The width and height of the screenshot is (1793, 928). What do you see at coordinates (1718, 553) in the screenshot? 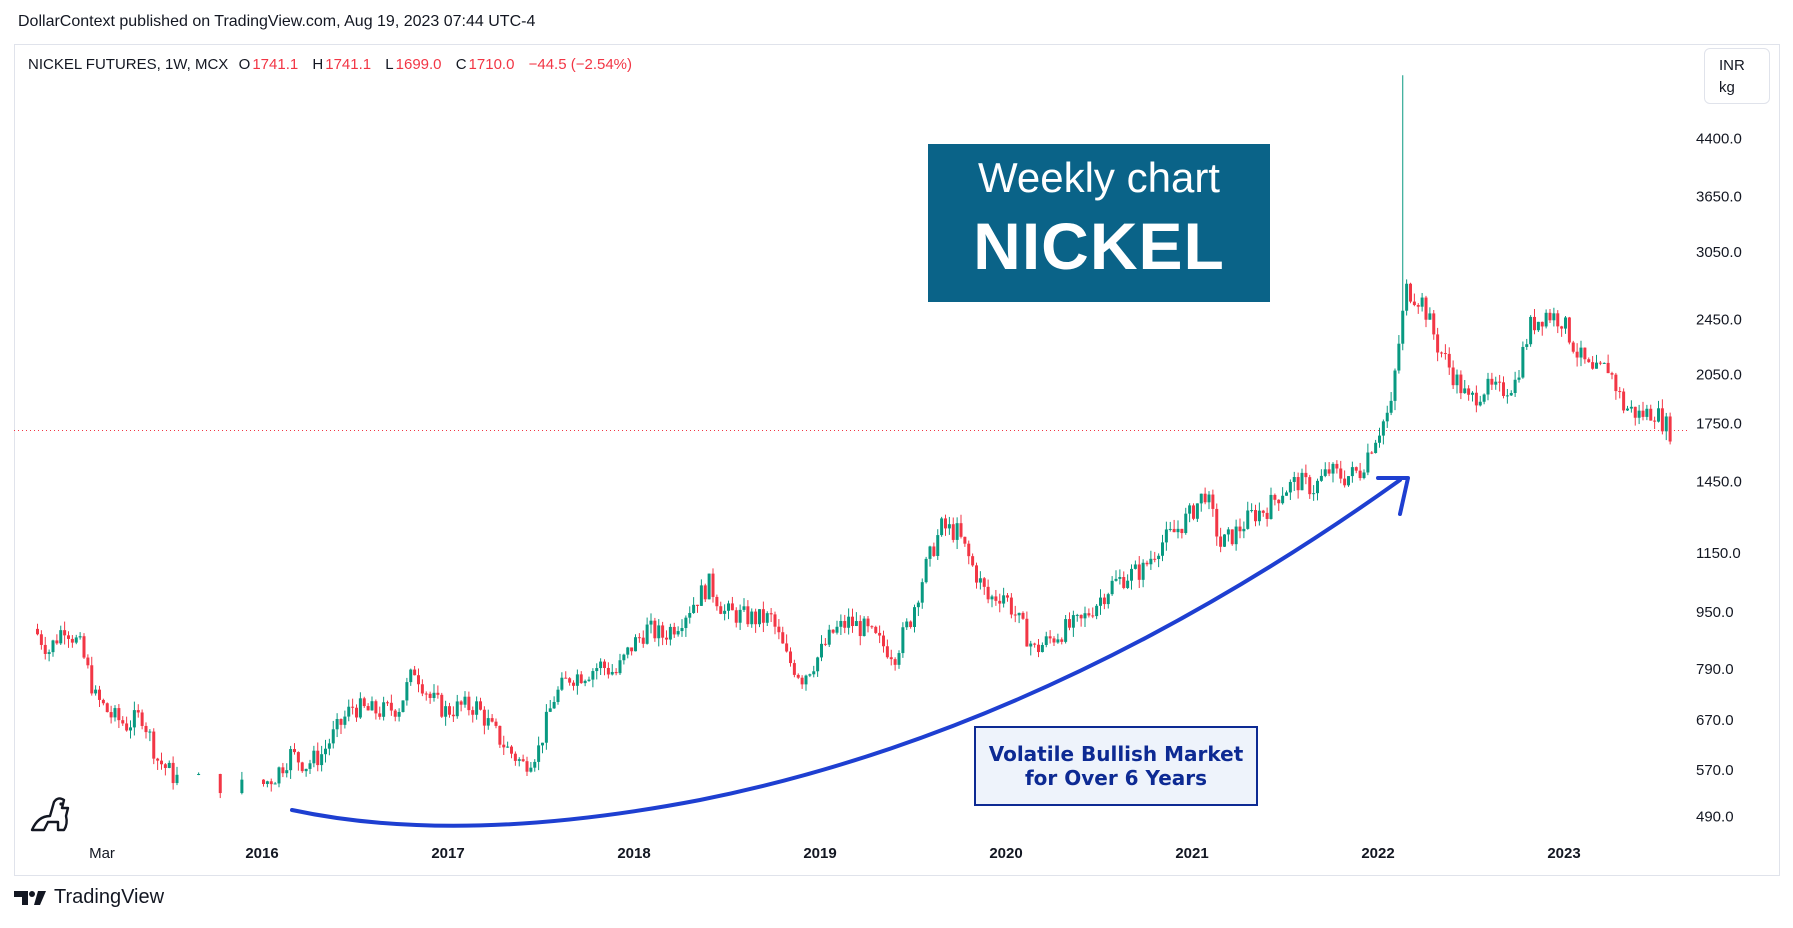
I see `y-tick-label: 1150.0` at bounding box center [1718, 553].